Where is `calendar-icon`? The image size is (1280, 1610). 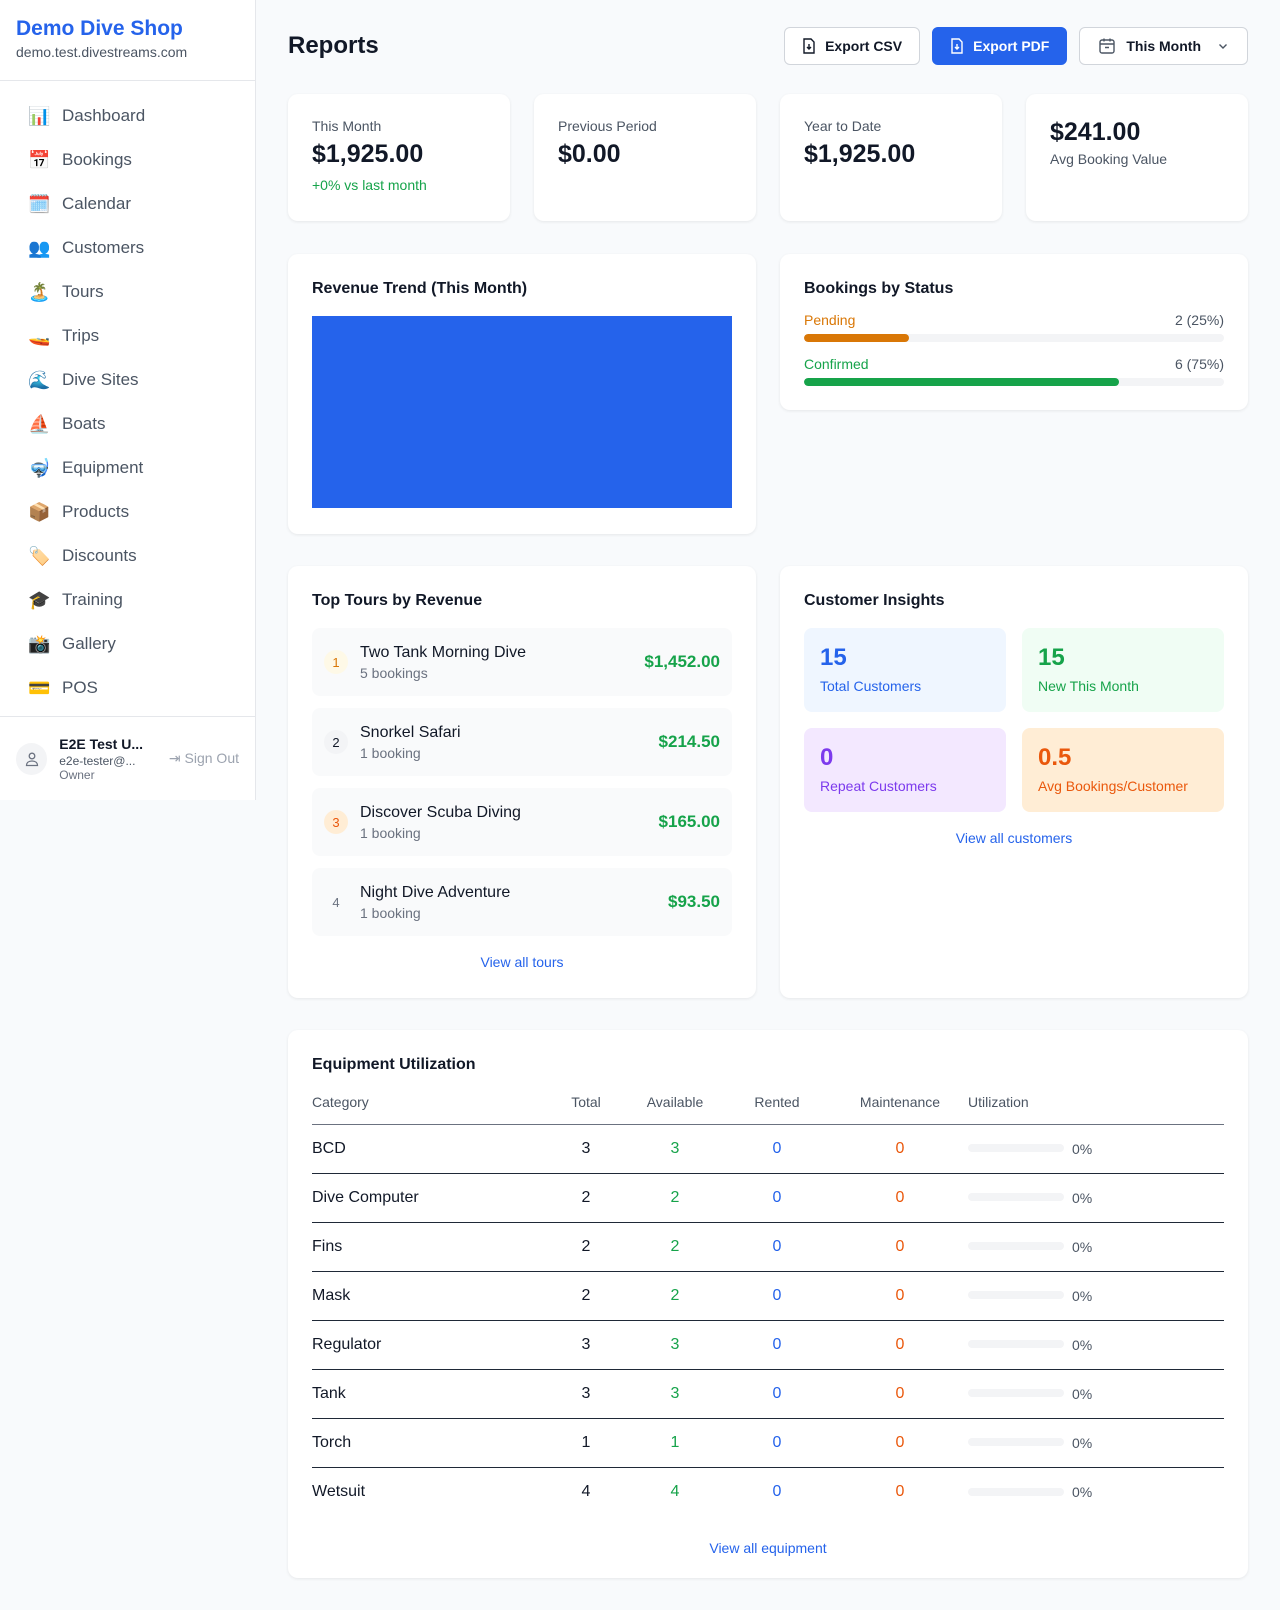
calendar-icon is located at coordinates (1107, 46).